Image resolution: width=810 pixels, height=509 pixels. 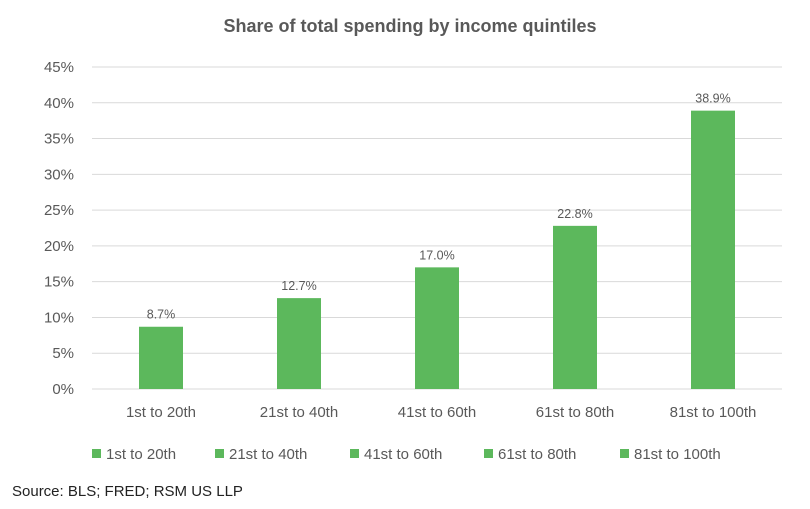 I want to click on legend-entry: 1st to 20th, so click(x=141, y=454).